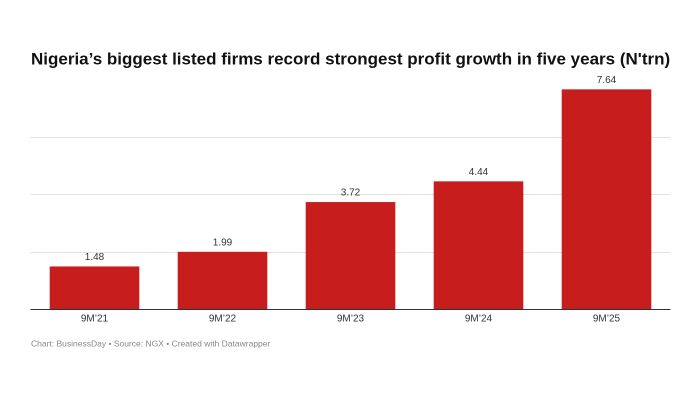 This screenshot has width=700, height=400. Describe the element at coordinates (351, 319) in the screenshot. I see `x-tick-label: 9M’23` at that location.